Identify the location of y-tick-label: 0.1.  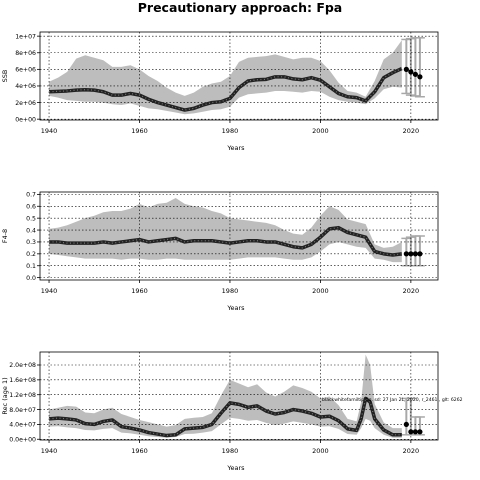
(31, 266).